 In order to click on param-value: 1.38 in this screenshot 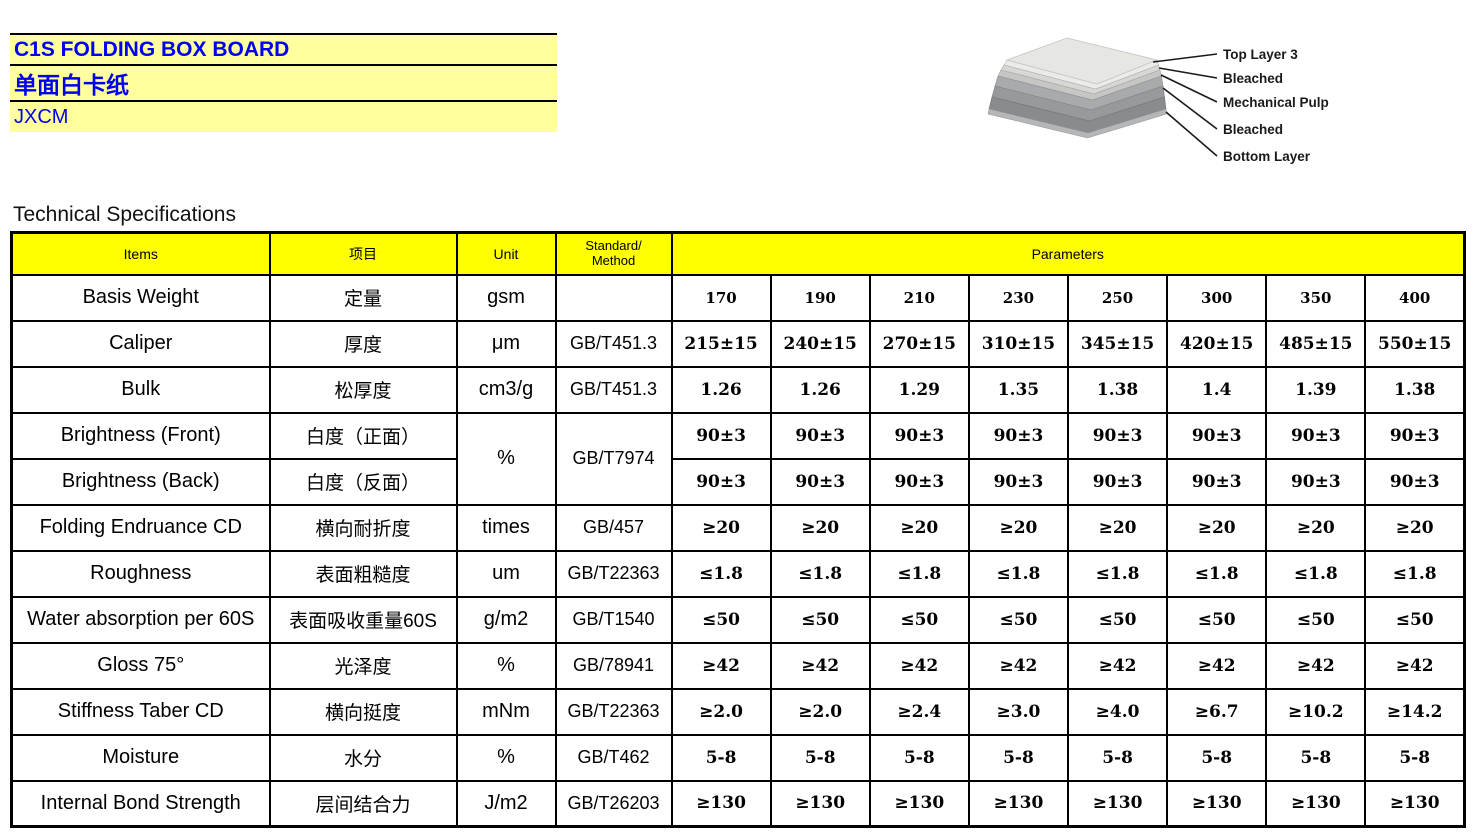, I will do `click(1117, 389)`.